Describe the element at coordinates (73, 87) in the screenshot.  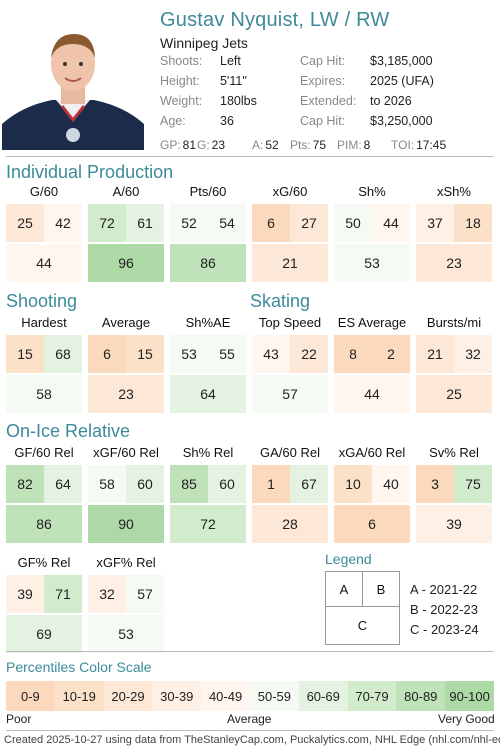
I see `player-photo` at that location.